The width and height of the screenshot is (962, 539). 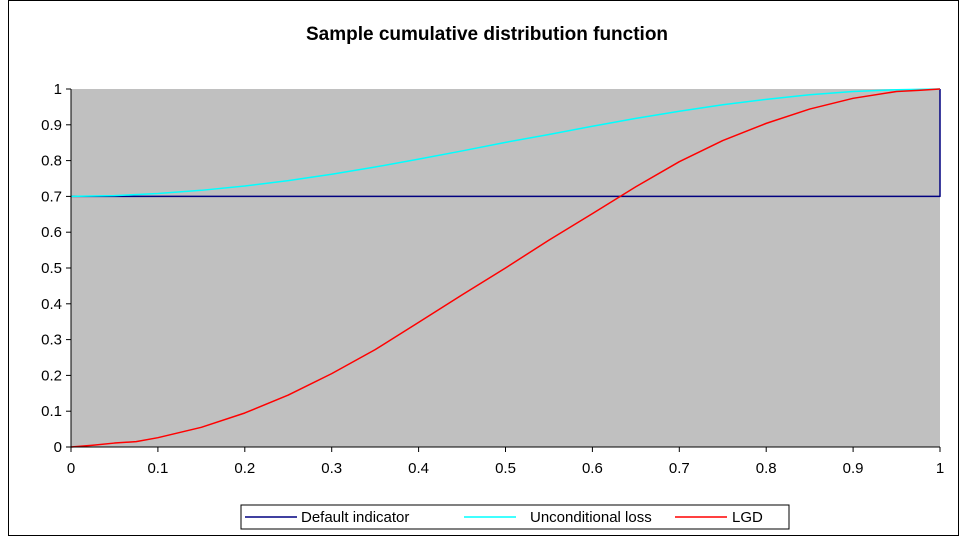 I want to click on y-tick-label: 0.9, so click(x=51, y=125).